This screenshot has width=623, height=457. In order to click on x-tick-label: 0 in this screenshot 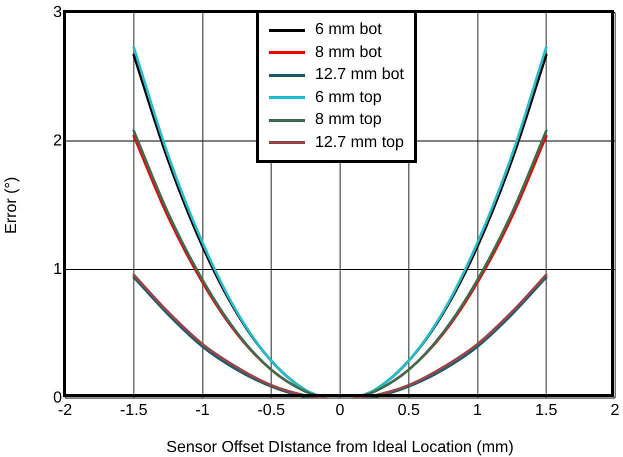, I will do `click(340, 411)`.